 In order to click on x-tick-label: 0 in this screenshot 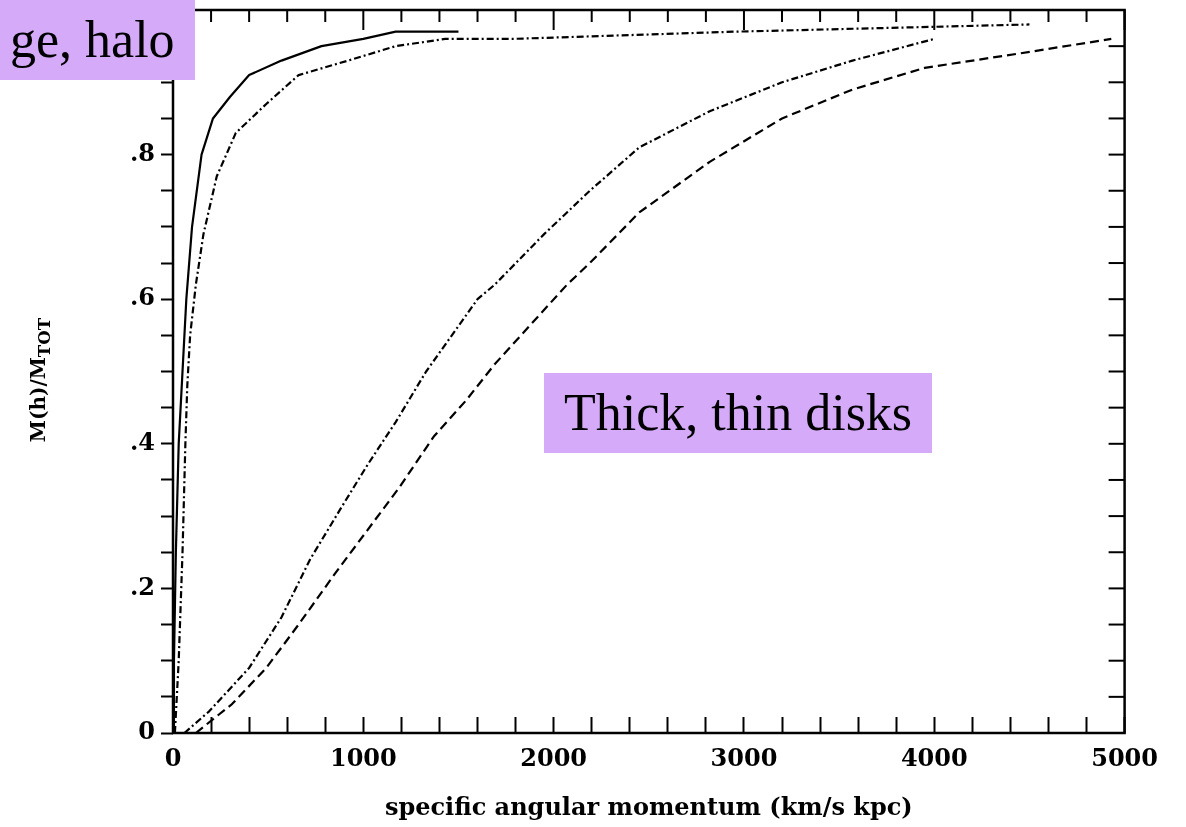, I will do `click(173, 757)`.